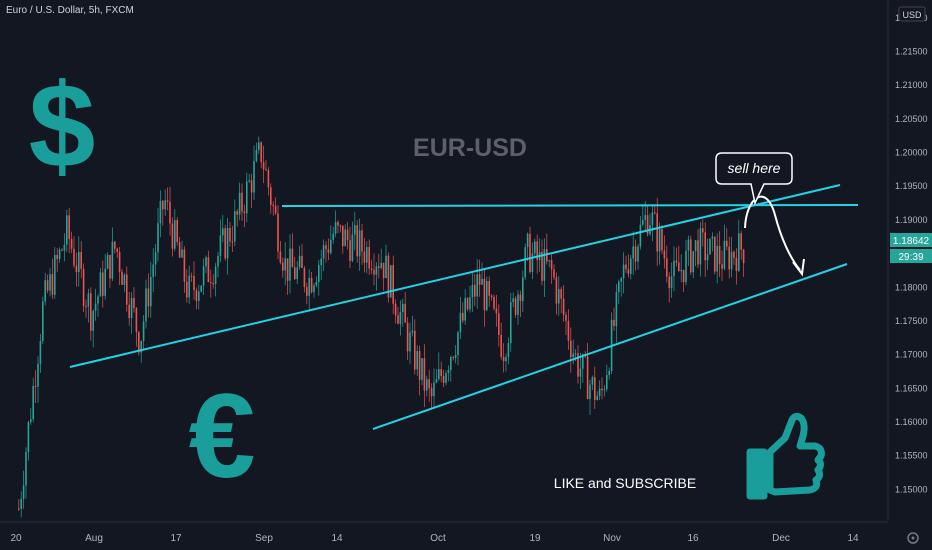 The image size is (932, 550). I want to click on time-tick: 14, so click(337, 538).